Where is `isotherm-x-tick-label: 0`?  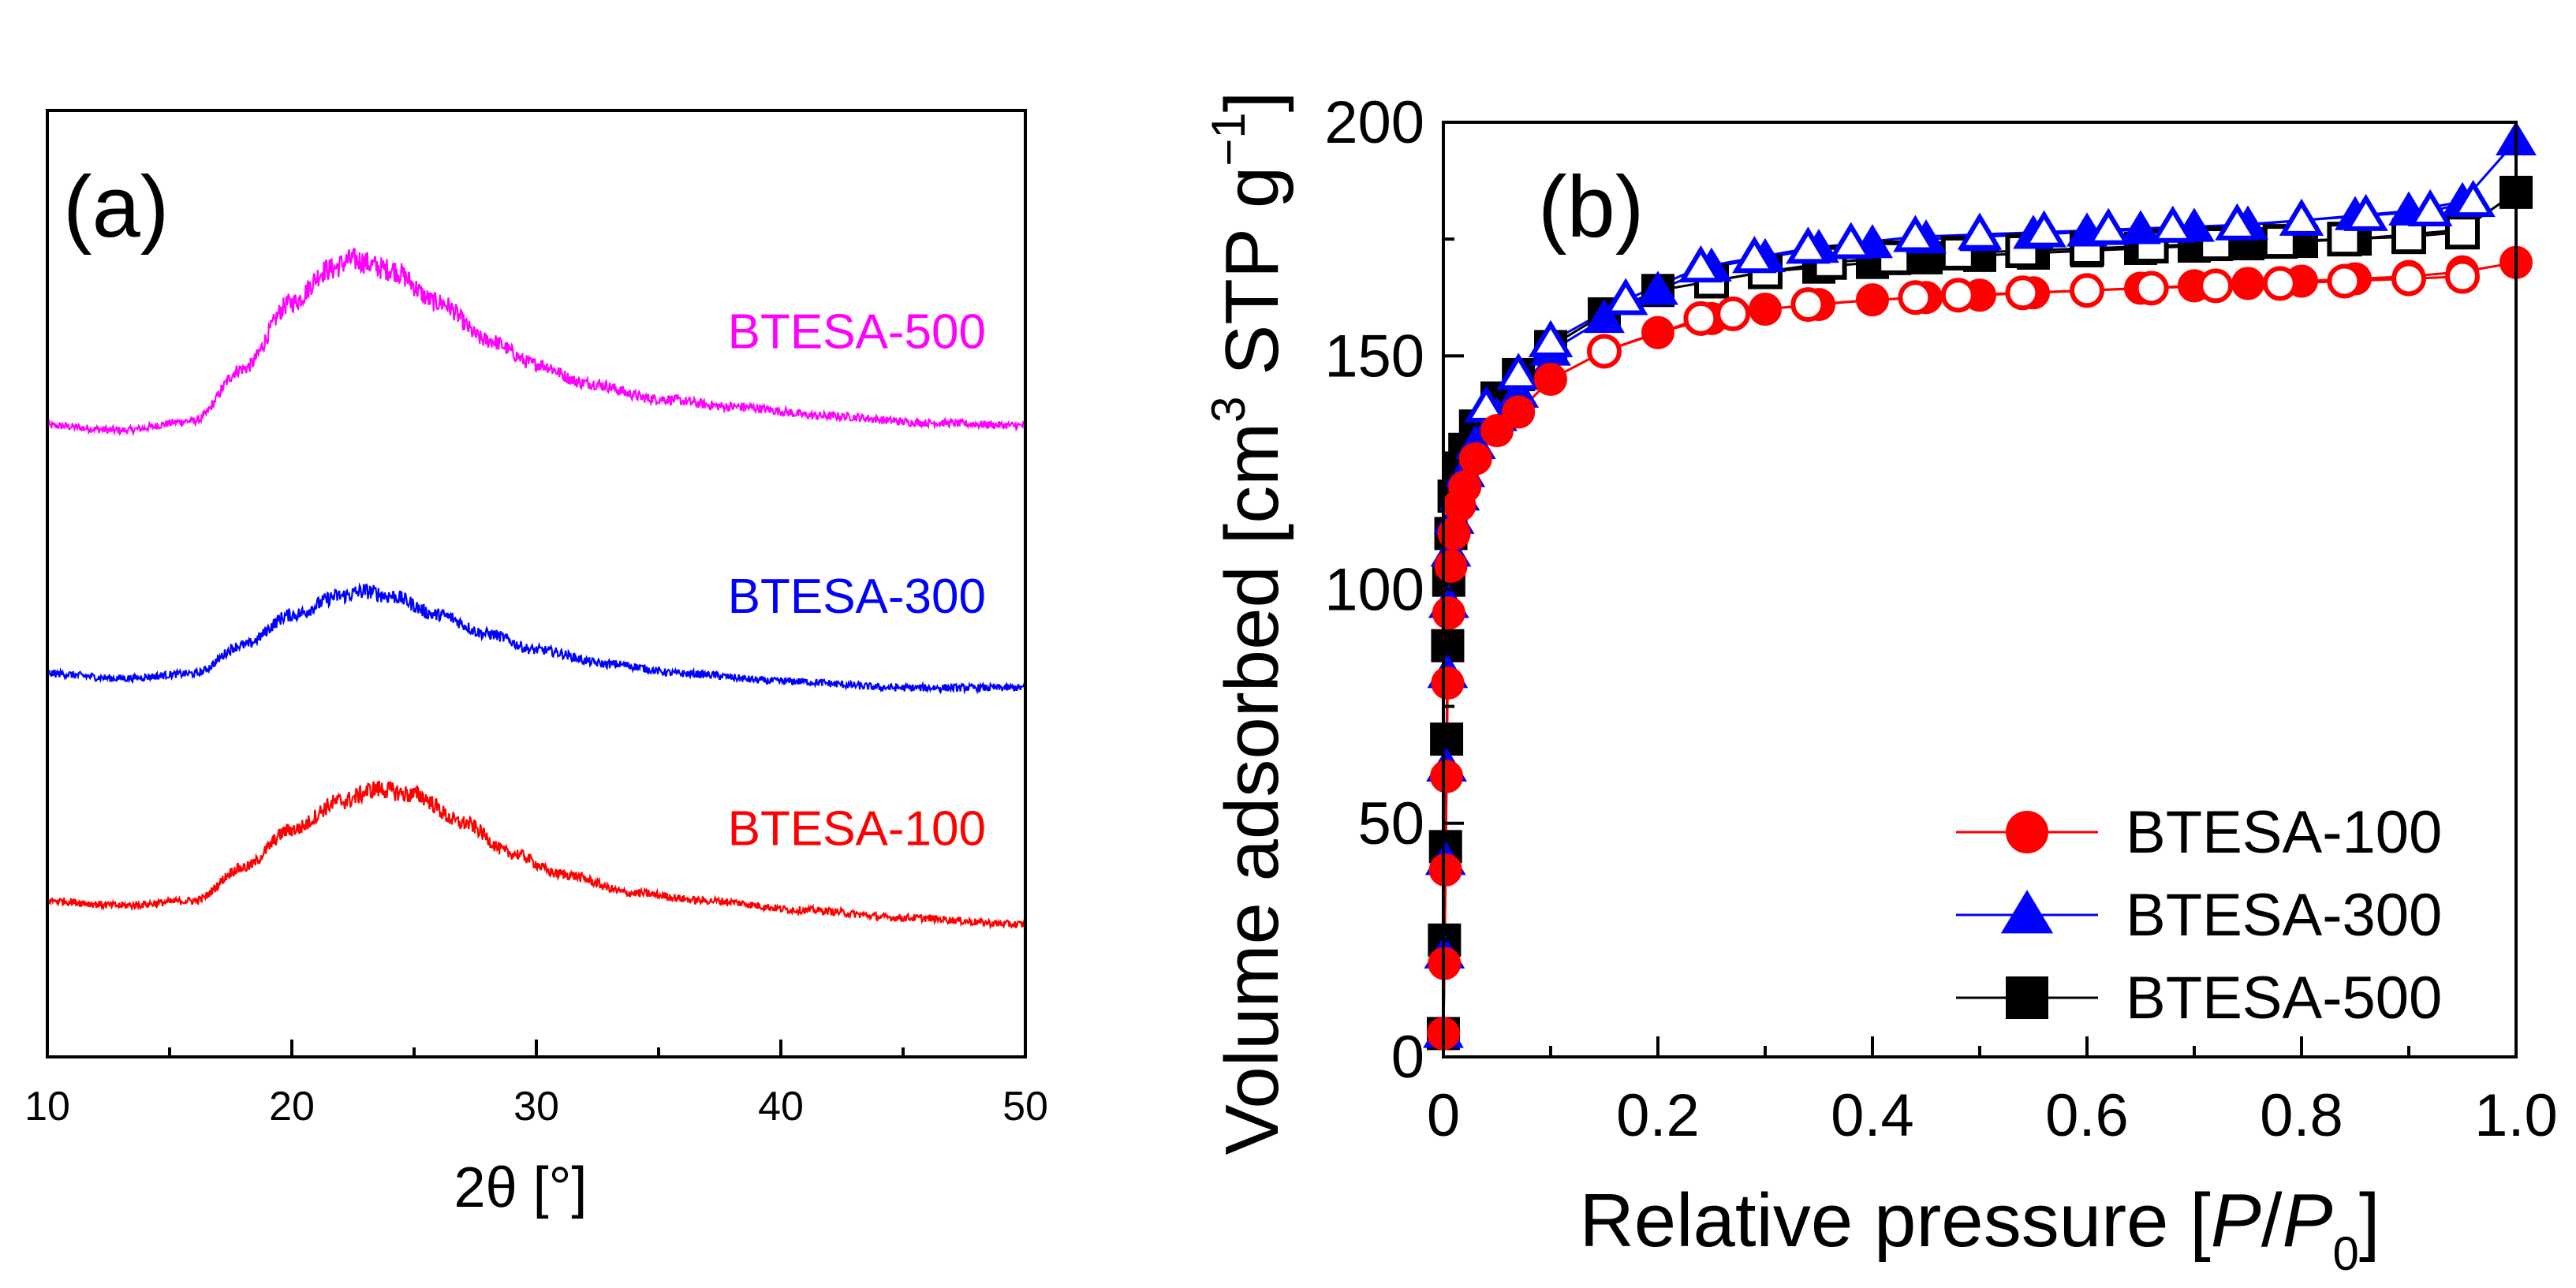
isotherm-x-tick-label: 0 is located at coordinates (1443, 1115).